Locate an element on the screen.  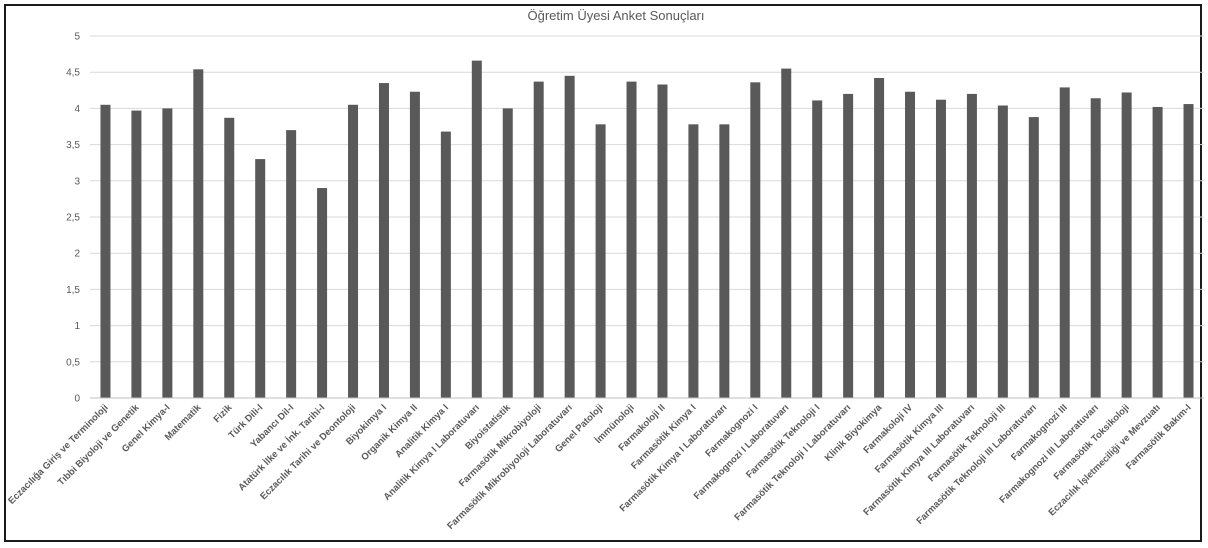
x-tick-label: Analitik Kimya I is located at coordinates (422, 431).